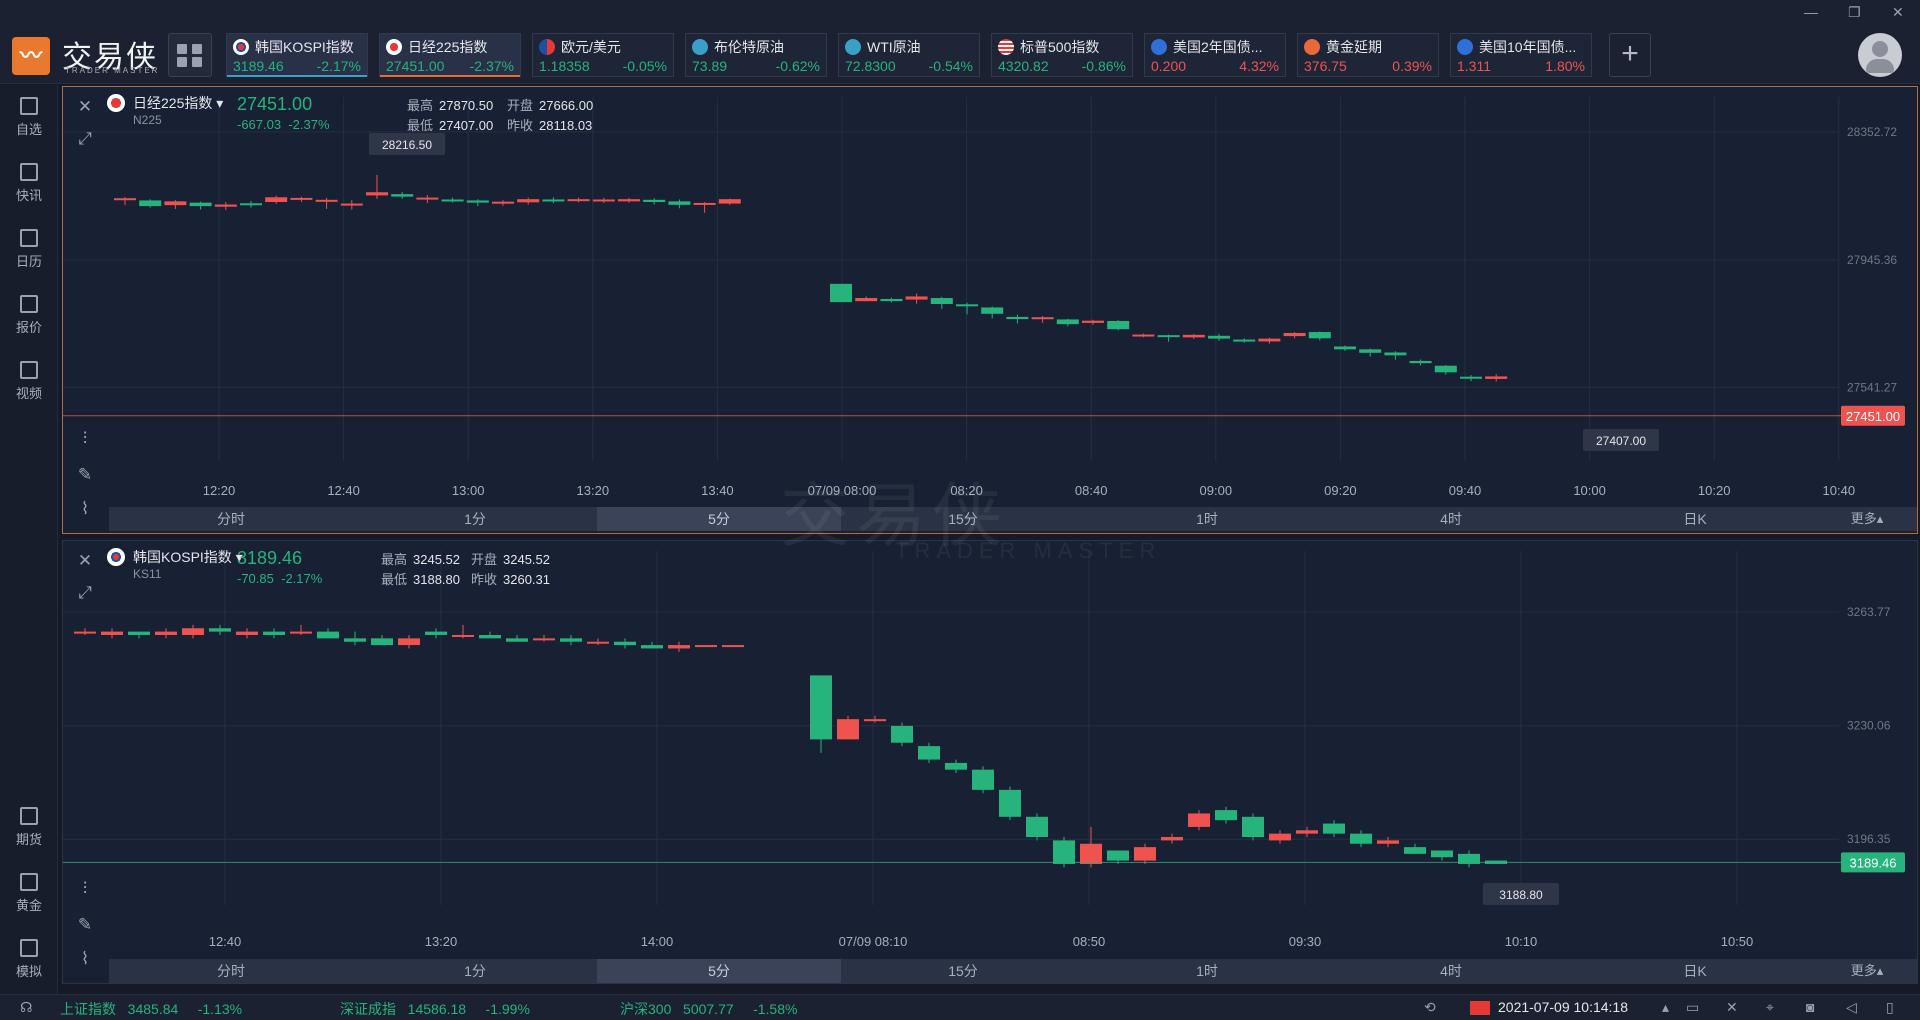  I want to click on ticker-price: 376.75, so click(1325, 66).